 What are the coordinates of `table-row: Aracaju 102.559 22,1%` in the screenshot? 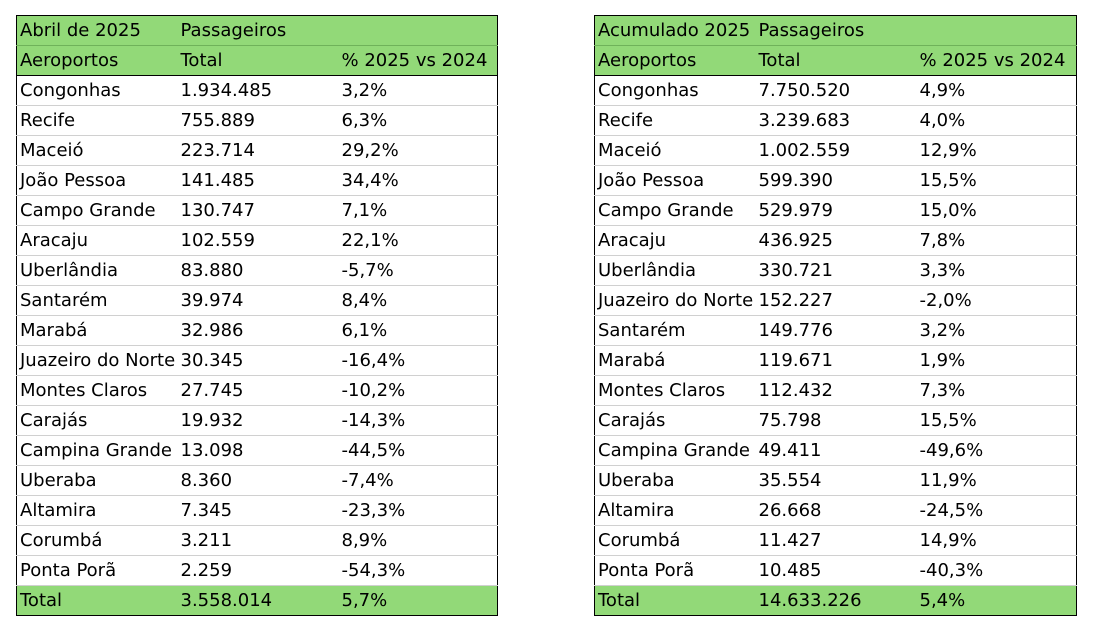 It's located at (257, 240).